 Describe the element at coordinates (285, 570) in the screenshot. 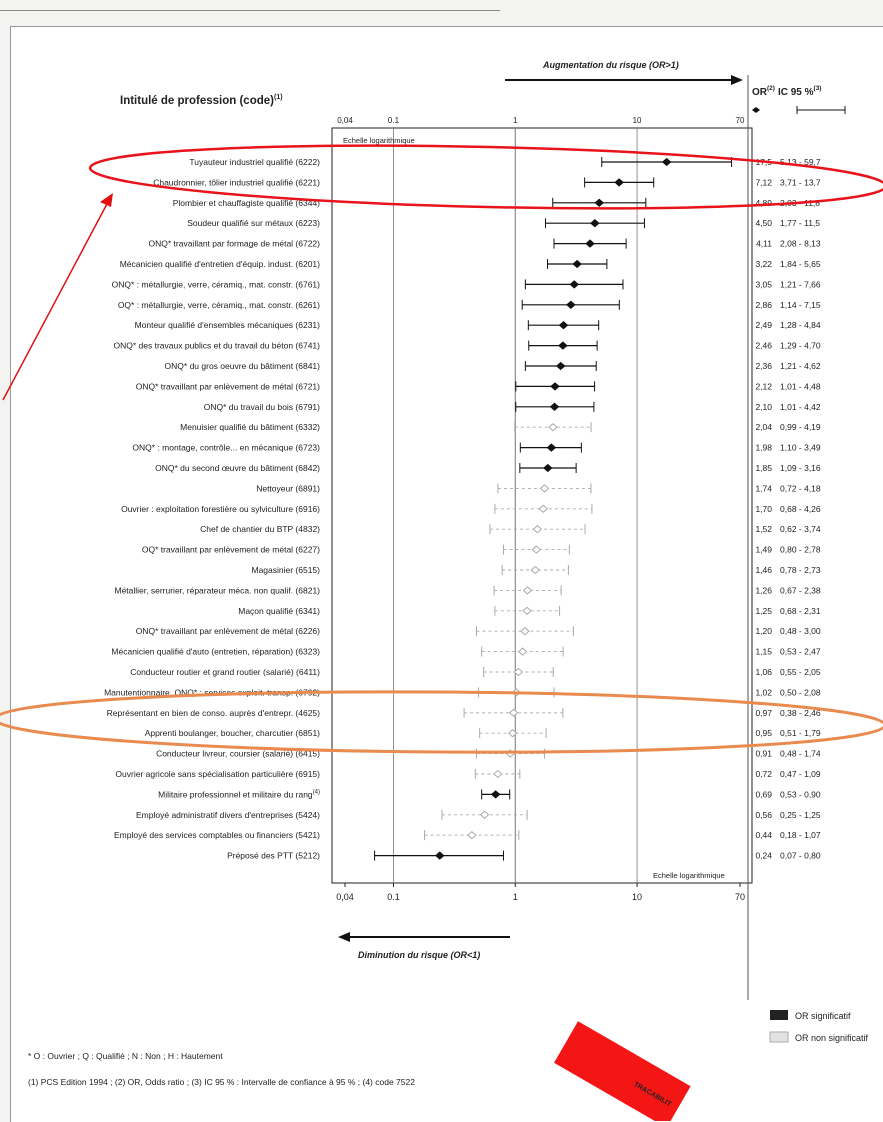

I see `row-label: Magasinier (6515)` at that location.